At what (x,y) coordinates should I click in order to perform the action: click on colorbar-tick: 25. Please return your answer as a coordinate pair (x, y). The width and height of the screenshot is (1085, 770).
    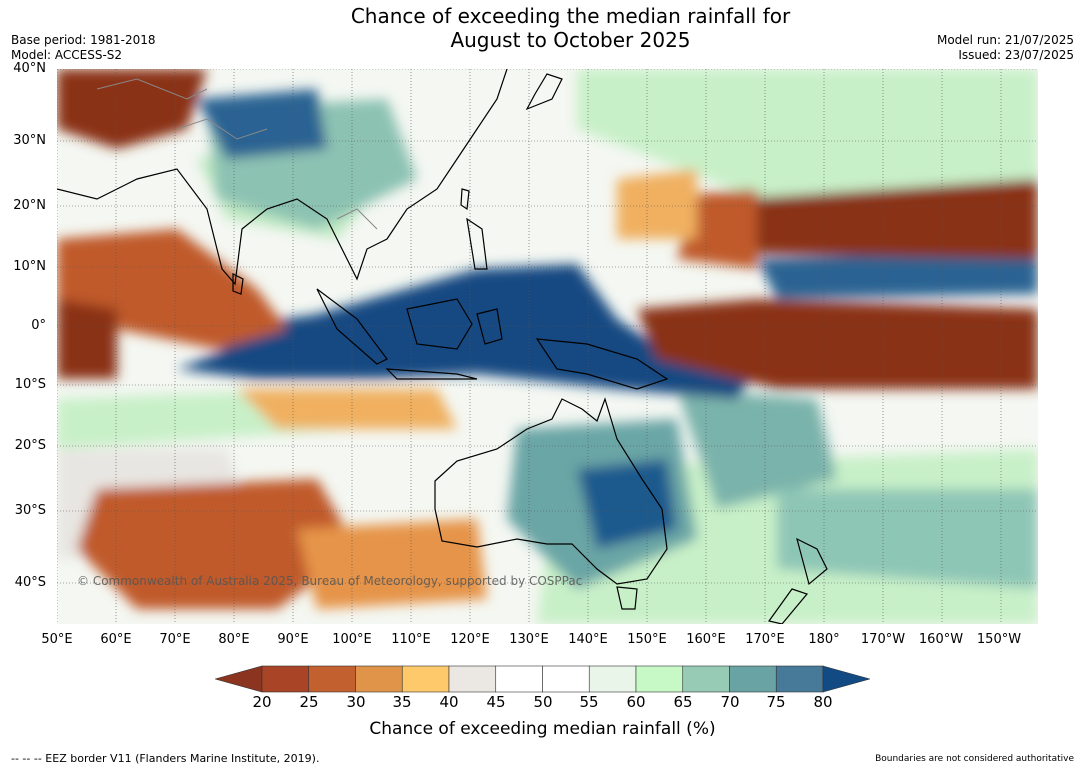
    Looking at the image, I should click on (309, 702).